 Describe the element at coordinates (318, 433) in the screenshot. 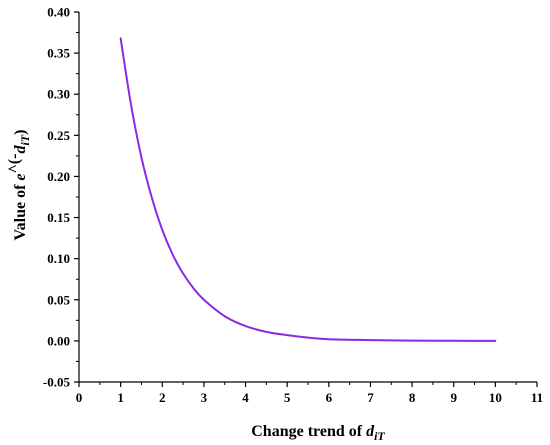

I see `x-axis-title: Change trend of diT` at that location.